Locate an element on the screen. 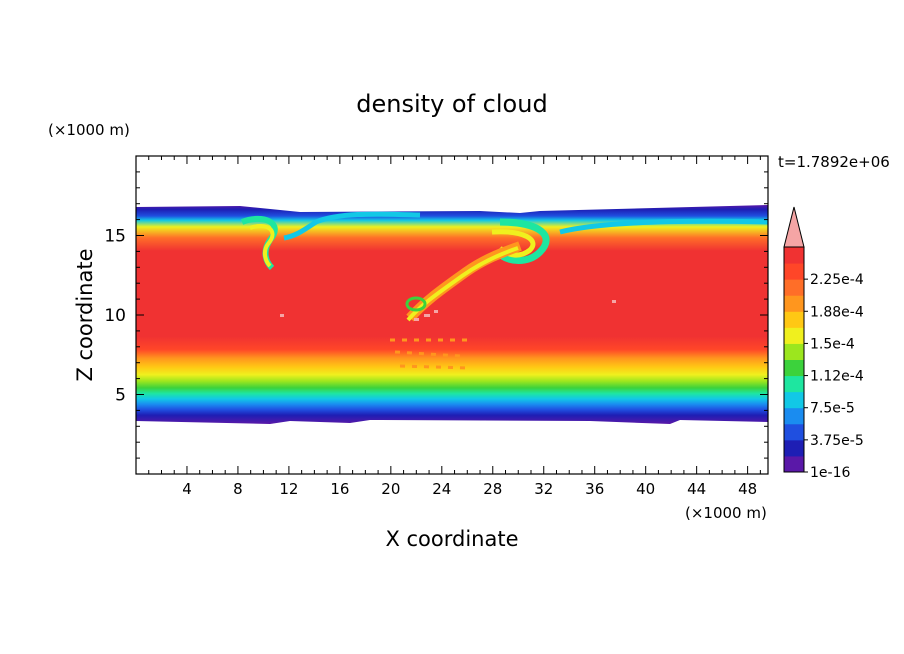 The height and width of the screenshot is (654, 904). colorbar-label: 1.12e-4 is located at coordinates (837, 377).